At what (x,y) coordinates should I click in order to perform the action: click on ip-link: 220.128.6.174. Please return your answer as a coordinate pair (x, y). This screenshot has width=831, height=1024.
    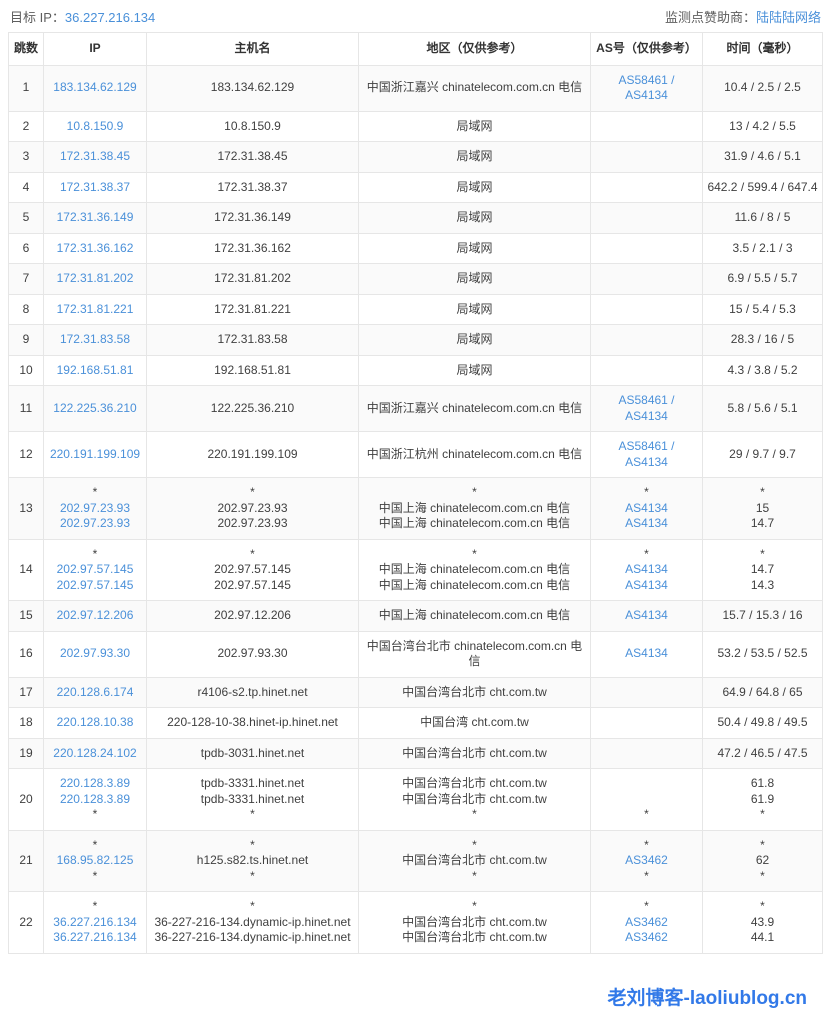
    Looking at the image, I should click on (95, 691).